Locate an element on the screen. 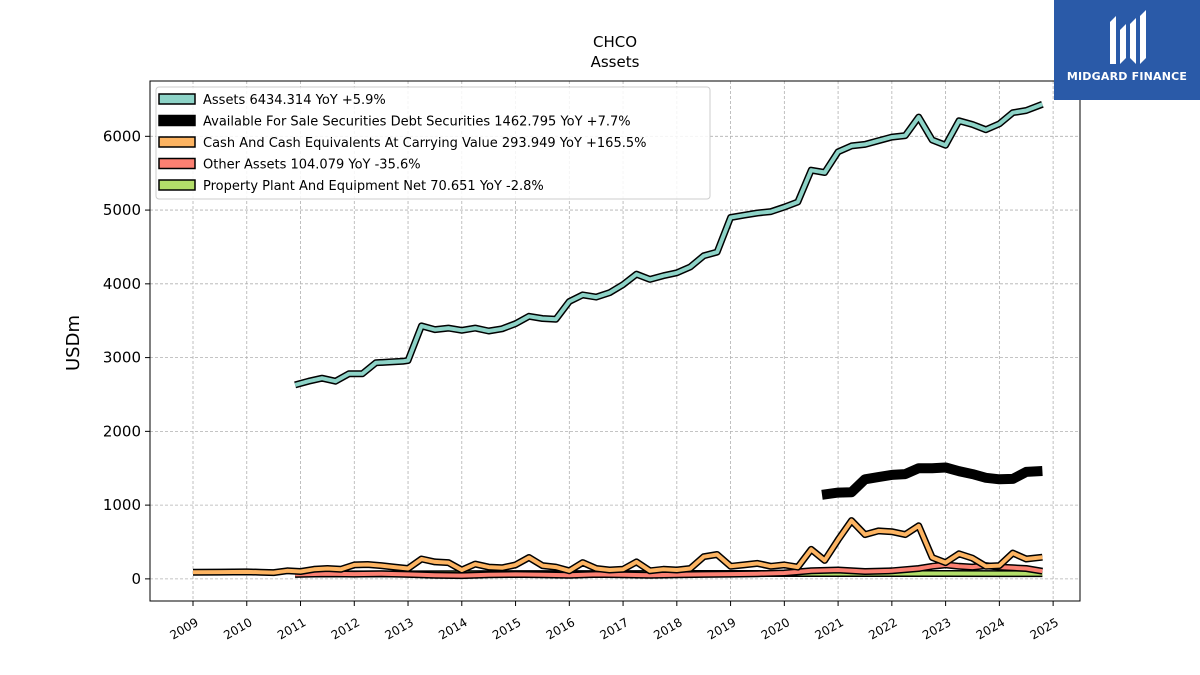 The height and width of the screenshot is (675, 1200). y-axis: 0 1000 2000 3000 4000 5000 6000 is located at coordinates (126, 357).